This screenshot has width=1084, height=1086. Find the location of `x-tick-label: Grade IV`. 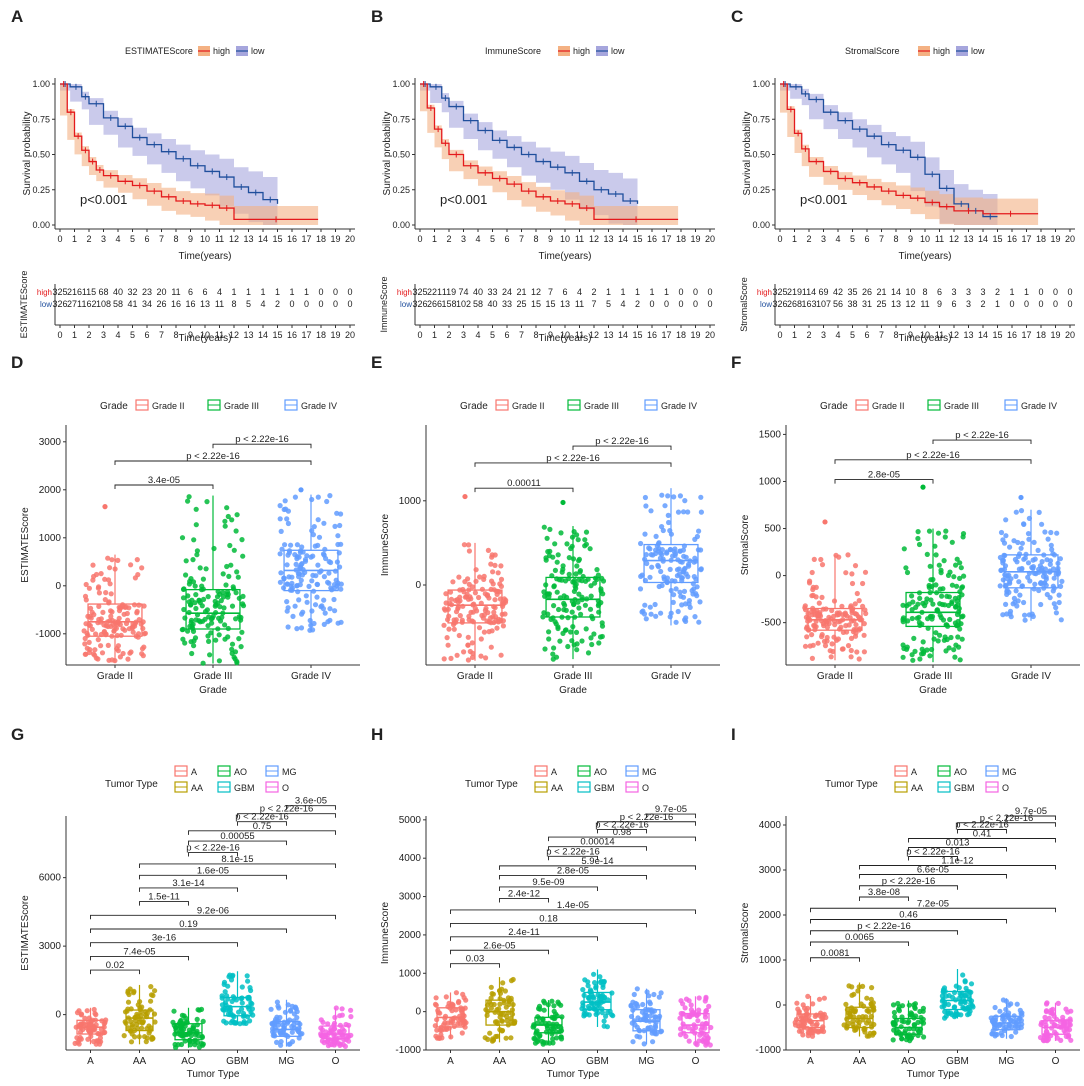

x-tick-label: Grade IV is located at coordinates (311, 676).